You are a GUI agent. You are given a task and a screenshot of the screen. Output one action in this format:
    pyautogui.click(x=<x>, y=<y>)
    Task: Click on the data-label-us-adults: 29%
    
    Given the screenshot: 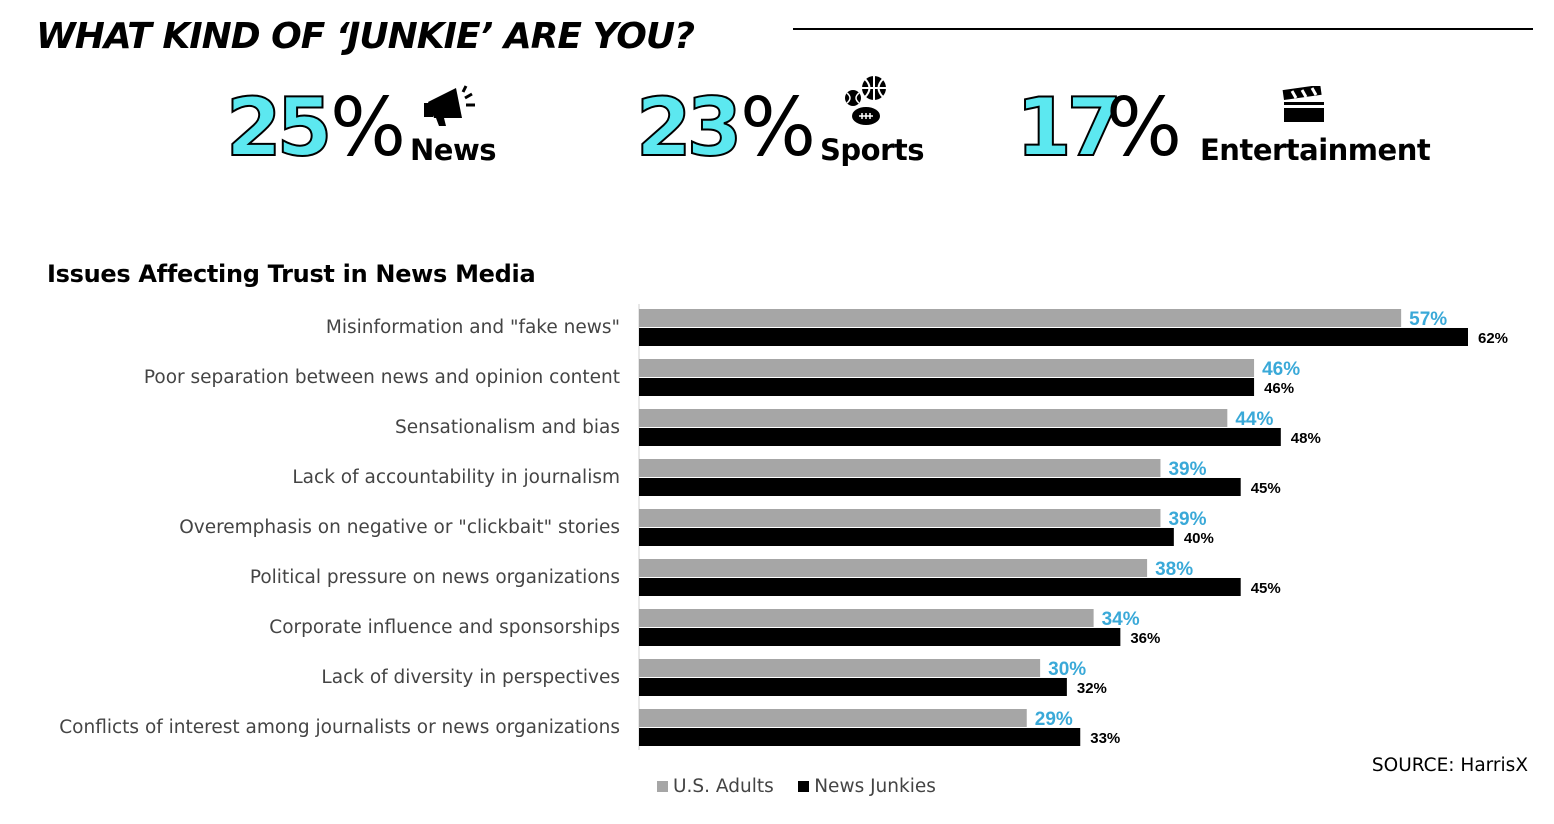 What is the action you would take?
    pyautogui.click(x=1054, y=719)
    